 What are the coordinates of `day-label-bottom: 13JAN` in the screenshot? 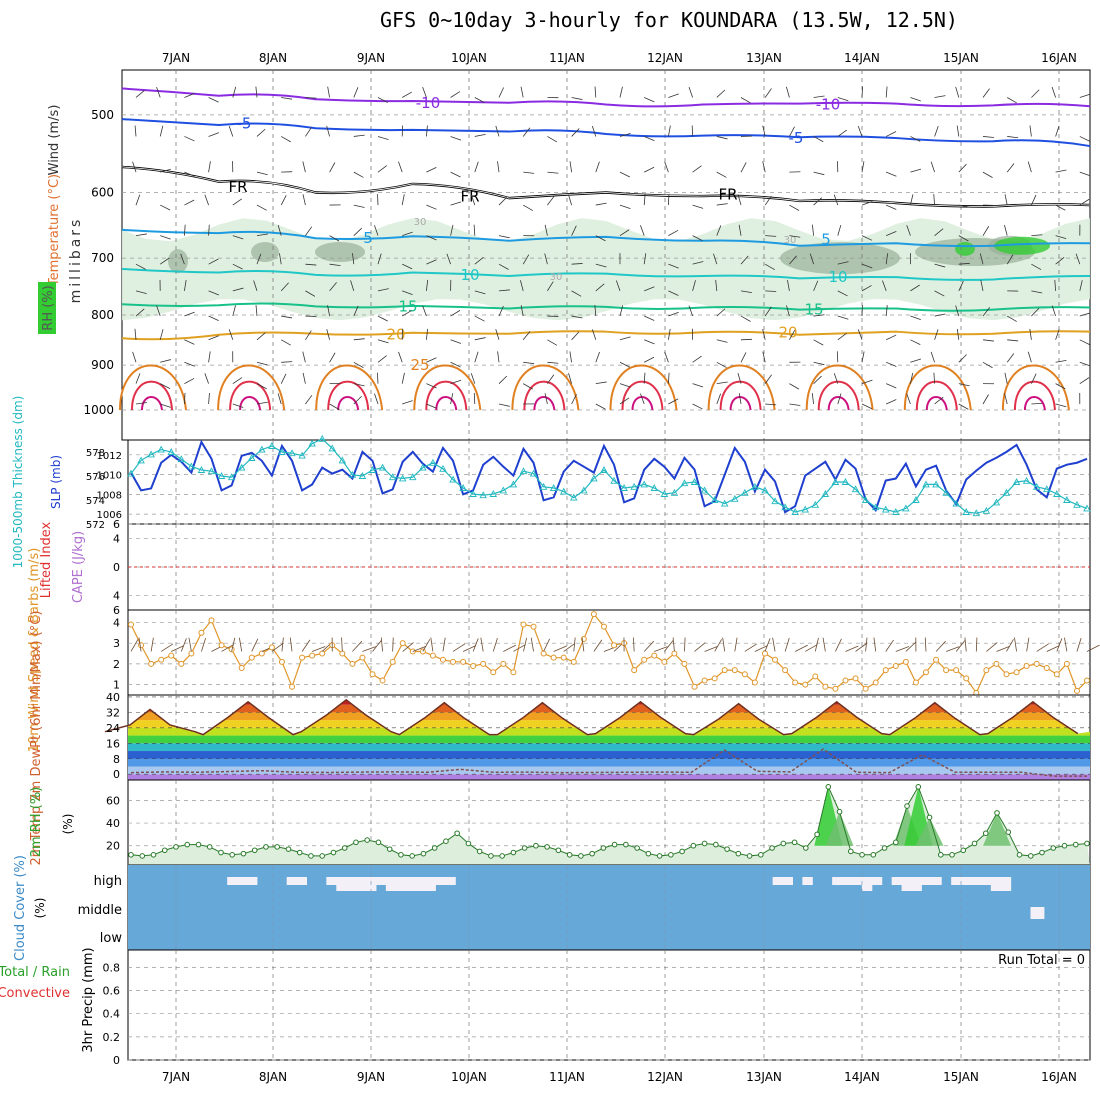 It's located at (764, 1077).